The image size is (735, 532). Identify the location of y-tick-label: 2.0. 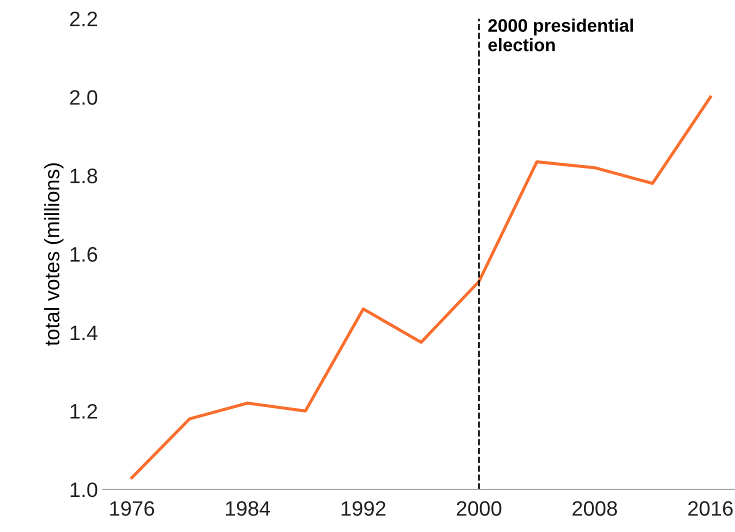
(84, 97).